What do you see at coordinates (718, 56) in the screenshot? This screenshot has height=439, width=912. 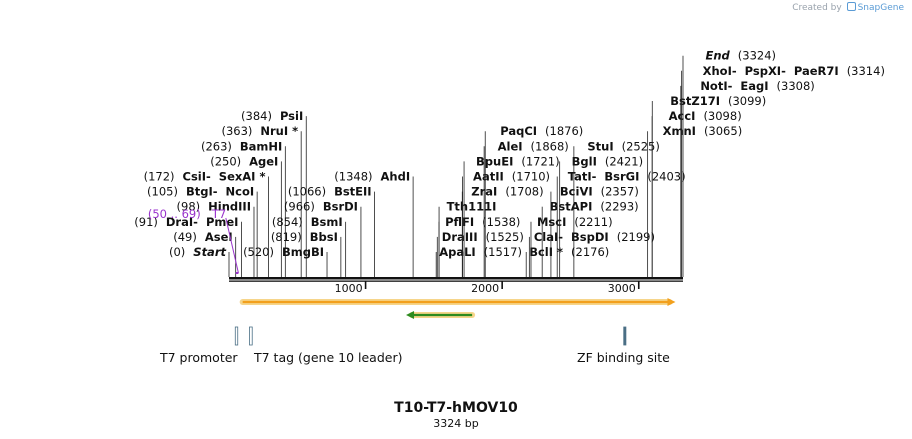 I see `site-name-label: End` at bounding box center [718, 56].